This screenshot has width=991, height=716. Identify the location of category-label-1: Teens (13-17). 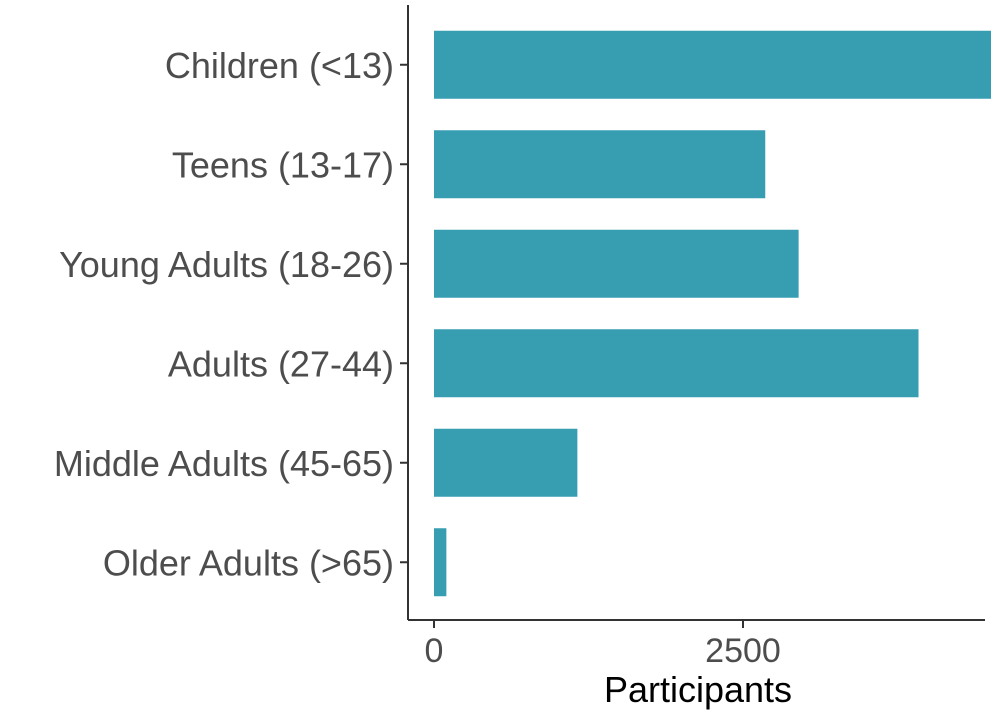
(283, 164).